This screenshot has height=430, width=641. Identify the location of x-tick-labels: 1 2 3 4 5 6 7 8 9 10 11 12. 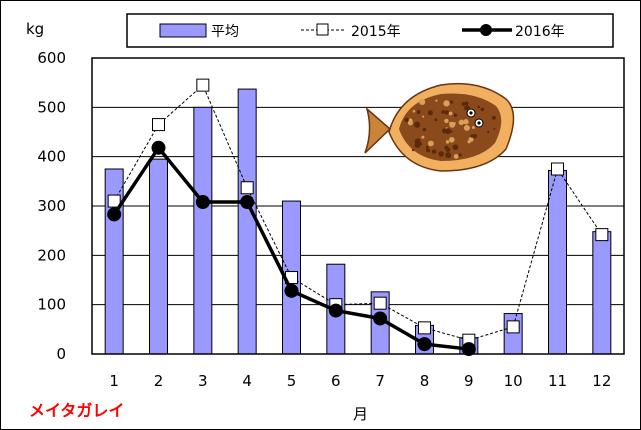
(360, 381).